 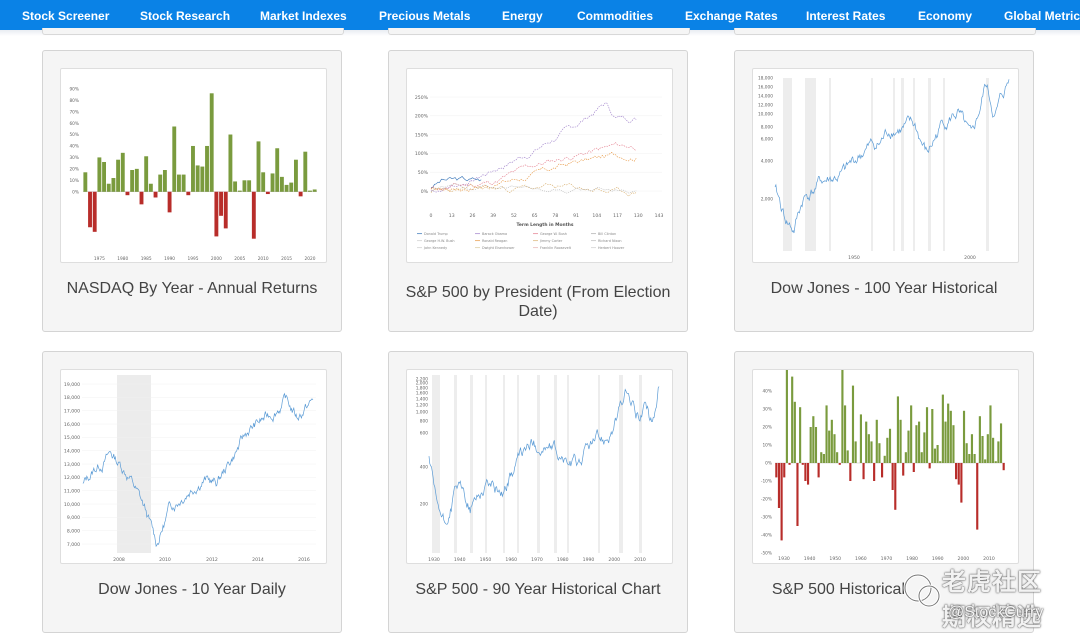 I want to click on card-title: Dow Jones - 100 Year Historical, so click(x=884, y=288).